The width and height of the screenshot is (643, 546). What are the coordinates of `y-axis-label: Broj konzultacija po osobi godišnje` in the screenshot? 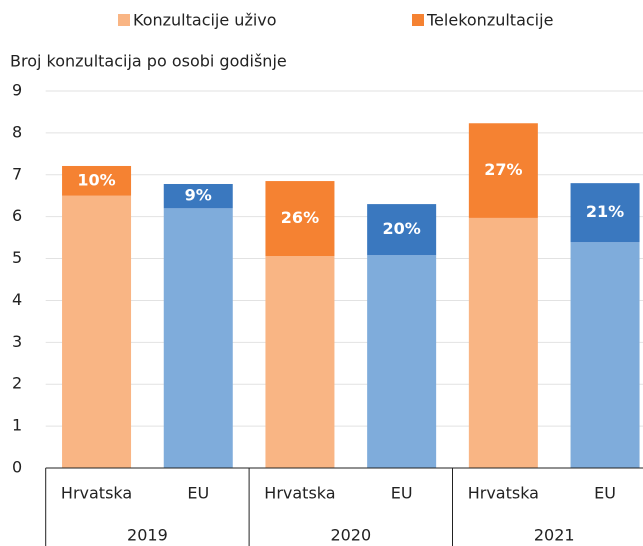 It's located at (148, 61).